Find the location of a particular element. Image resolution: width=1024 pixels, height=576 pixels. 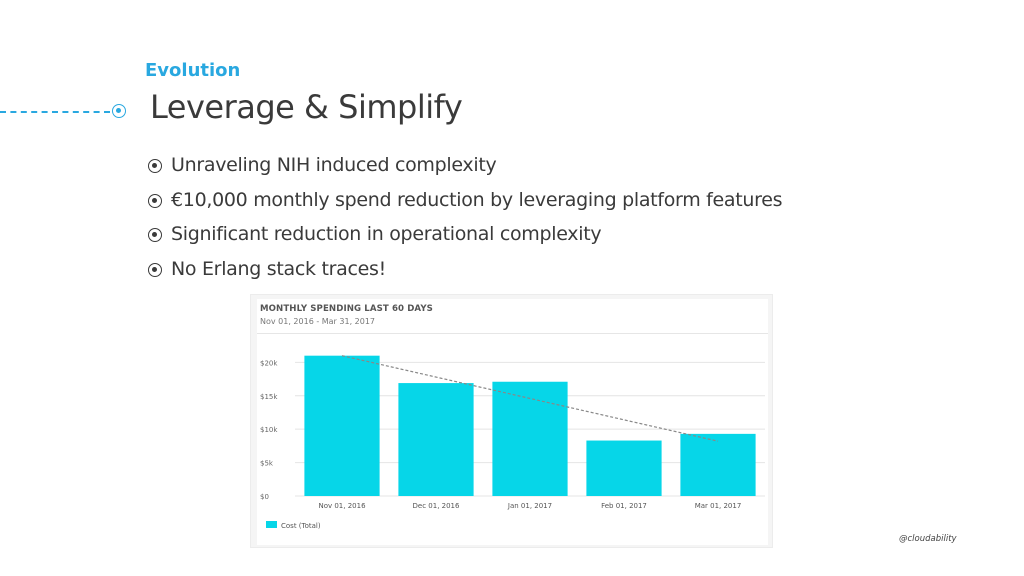

section-label: Evolution is located at coordinates (193, 70).